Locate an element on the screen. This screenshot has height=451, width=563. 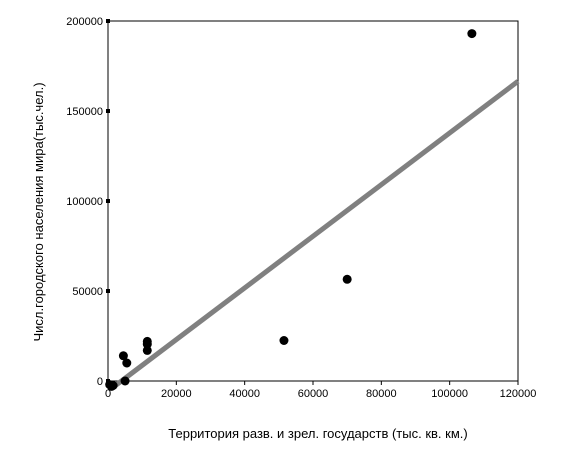
y-tick-label: 200000 is located at coordinates (84, 22).